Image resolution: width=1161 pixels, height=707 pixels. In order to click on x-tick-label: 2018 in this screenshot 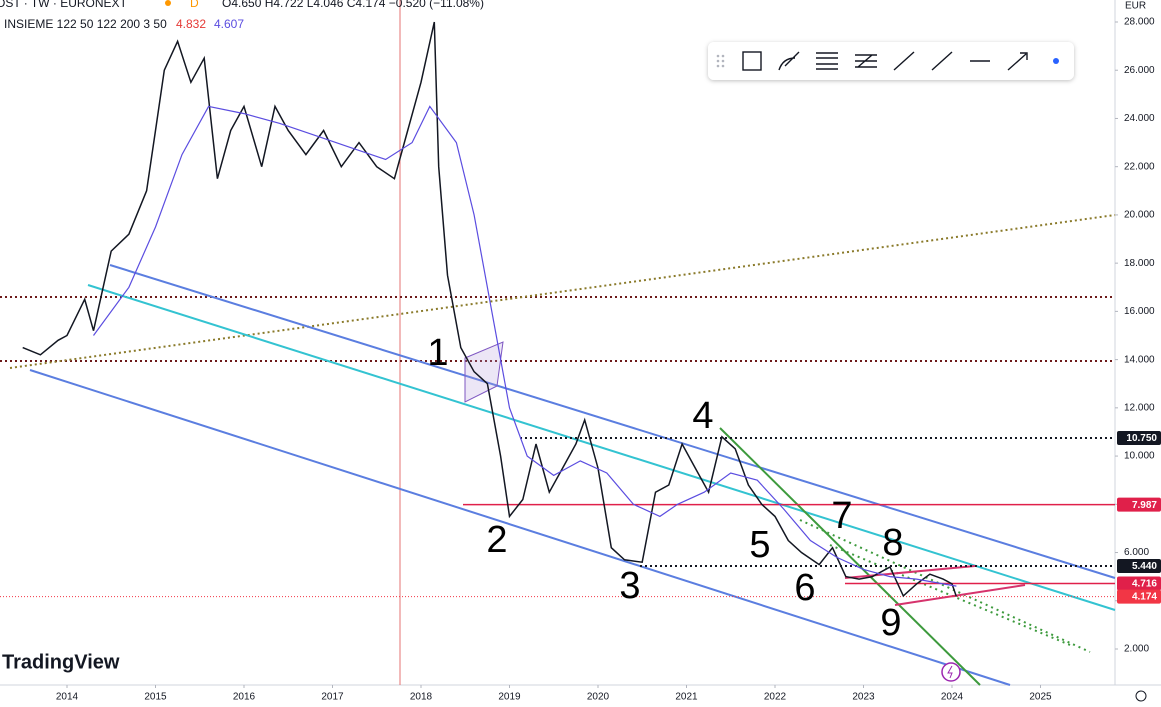, I will do `click(421, 697)`.